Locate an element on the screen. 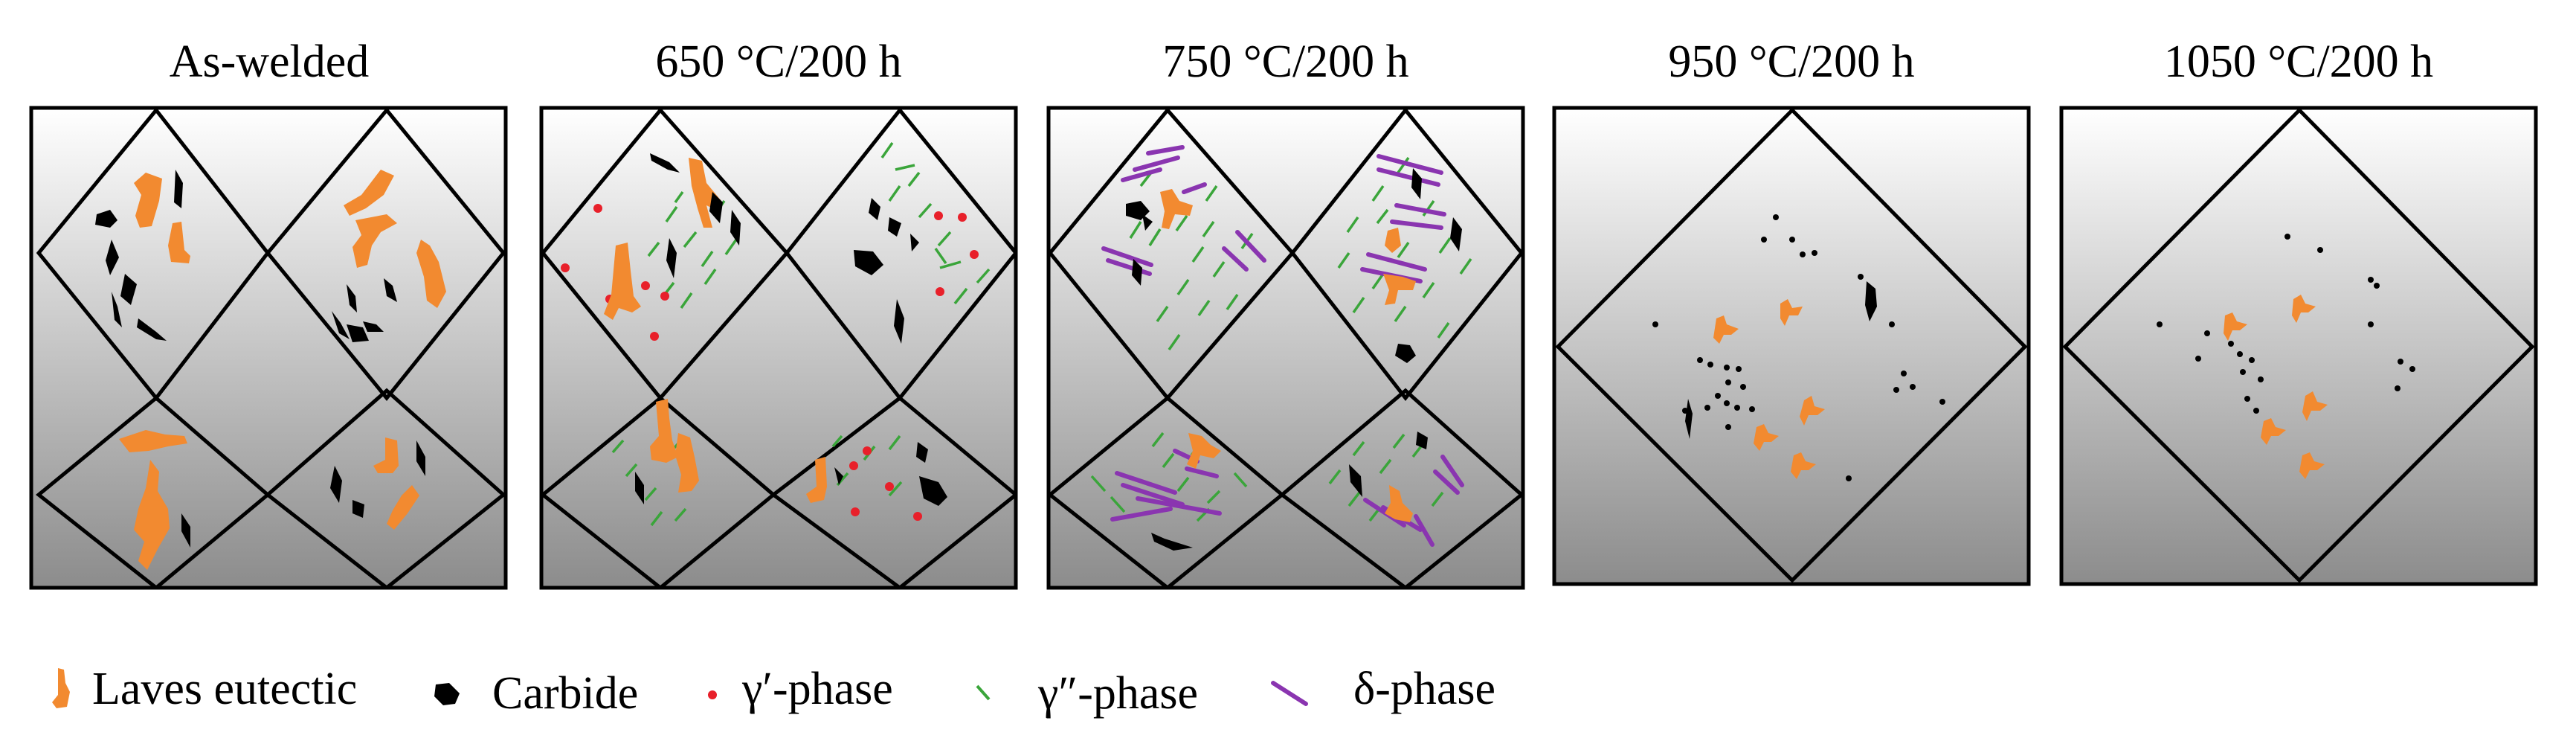  panel-title-650c: 650 °C/200 h is located at coordinates (778, 61).